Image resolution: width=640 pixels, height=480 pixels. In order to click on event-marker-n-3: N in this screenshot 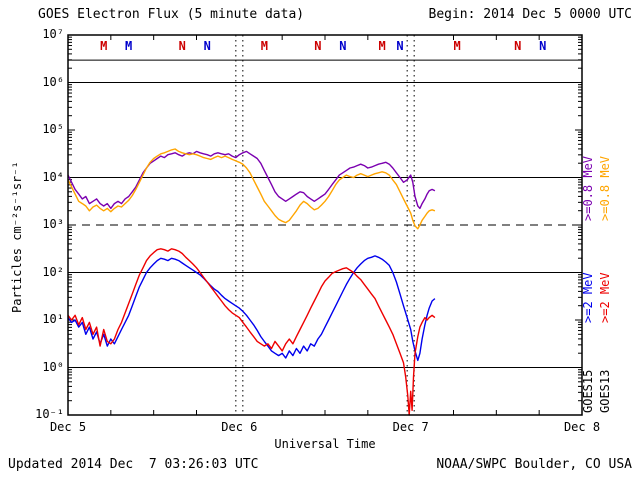, I will do `click(207, 46)`.